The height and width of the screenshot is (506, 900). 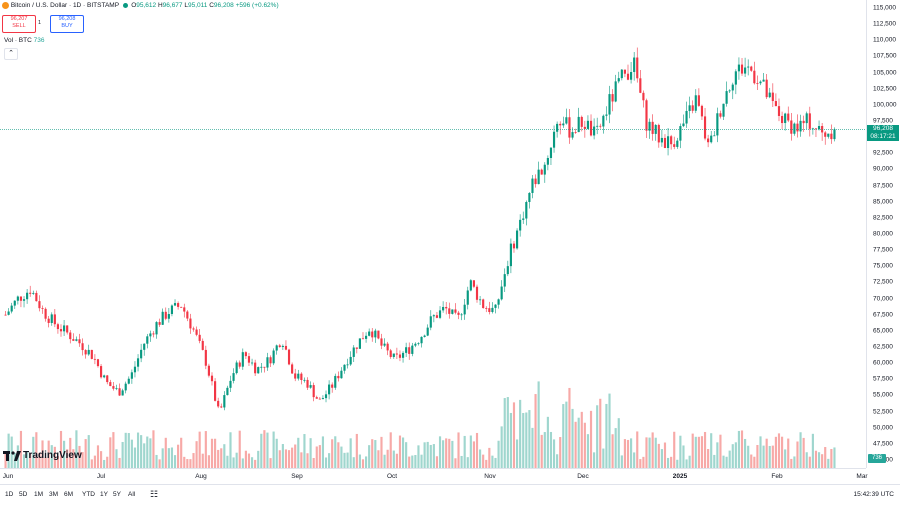 I want to click on tradingview-logo: TradingView, so click(x=42, y=455).